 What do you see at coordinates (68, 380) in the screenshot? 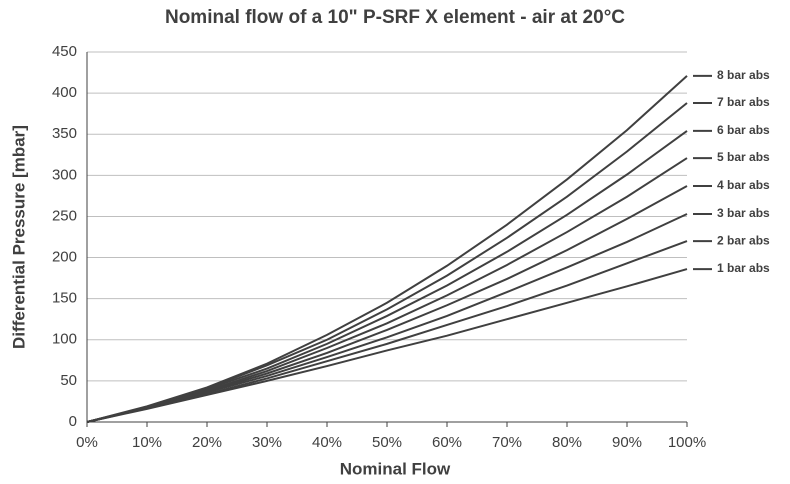
I see `y-tick-label: 50` at bounding box center [68, 380].